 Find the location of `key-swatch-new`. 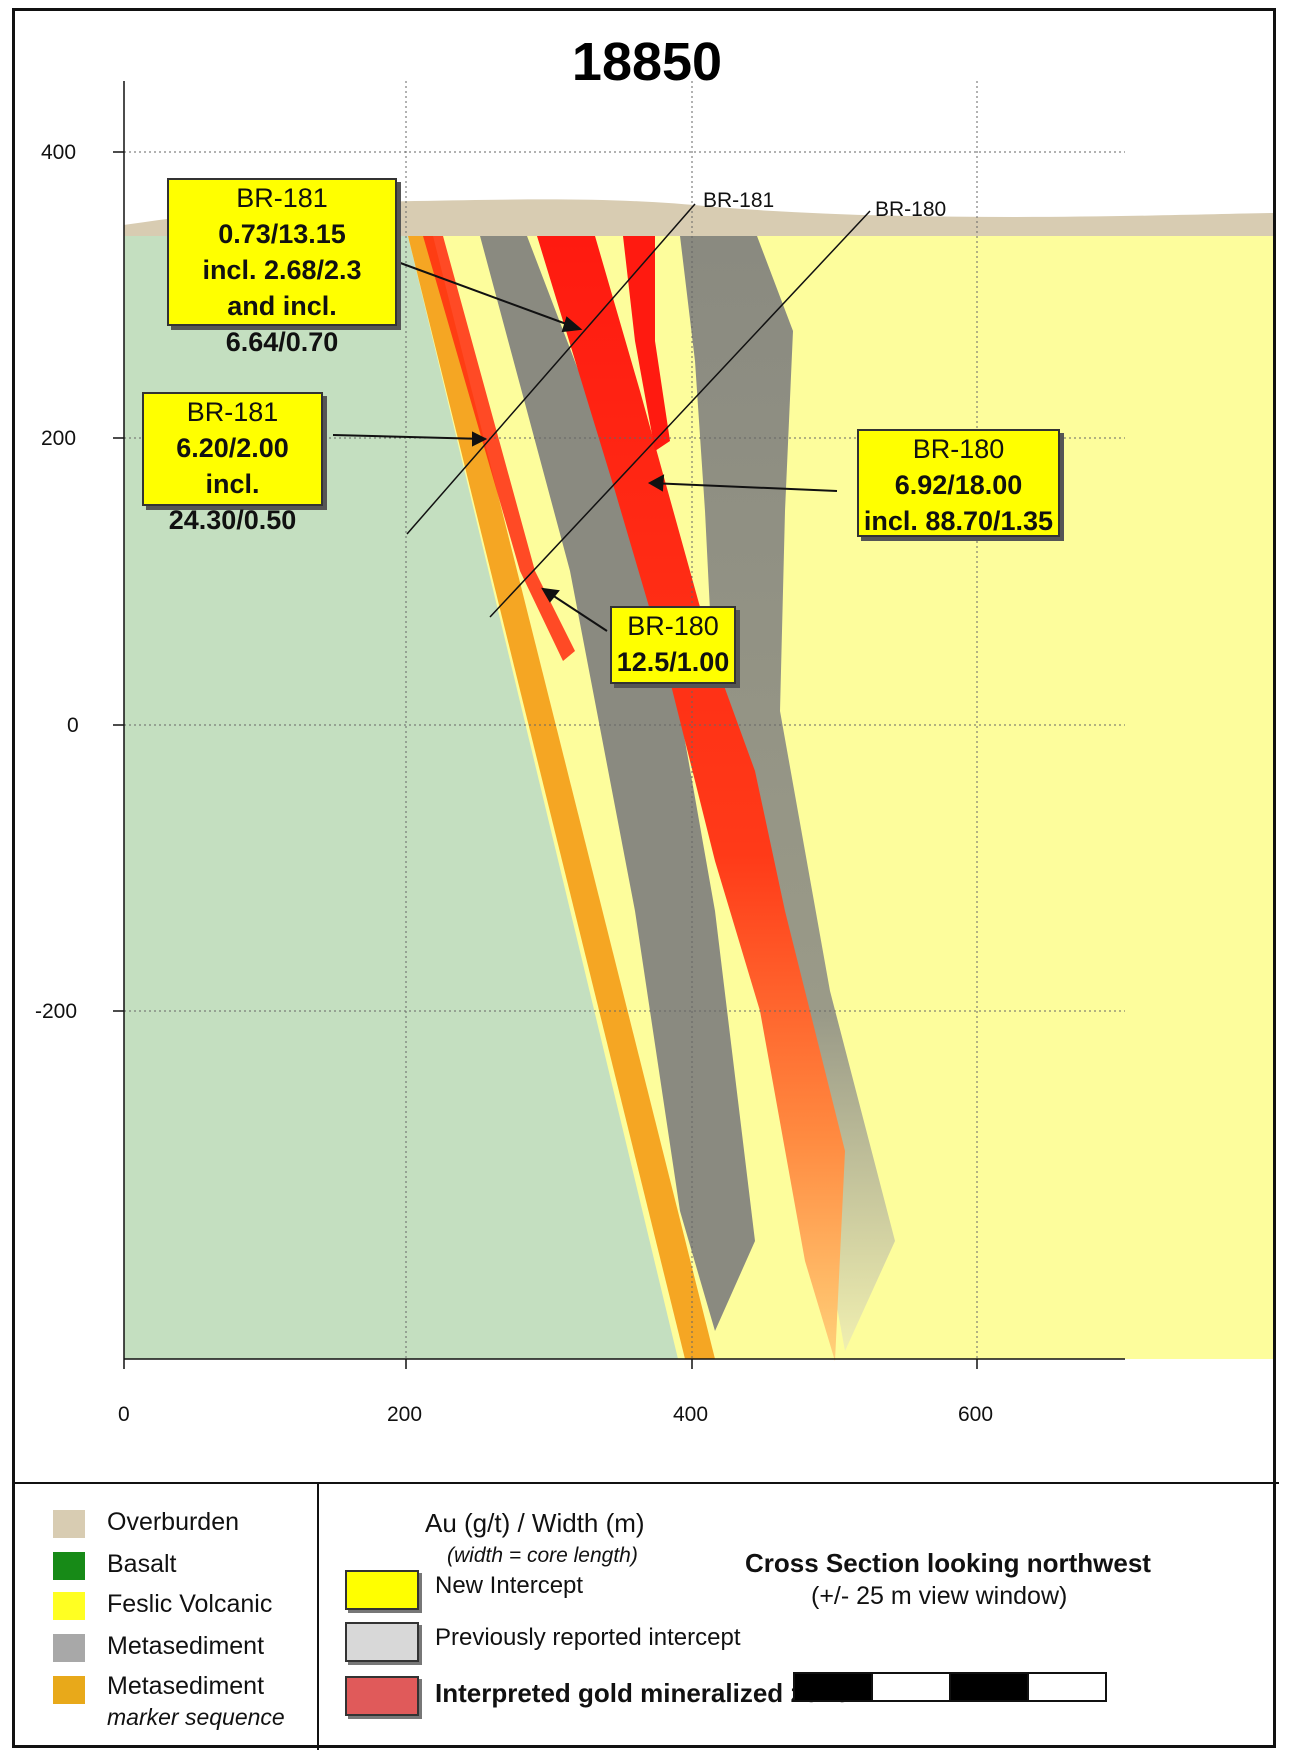

key-swatch-new is located at coordinates (382, 1590).